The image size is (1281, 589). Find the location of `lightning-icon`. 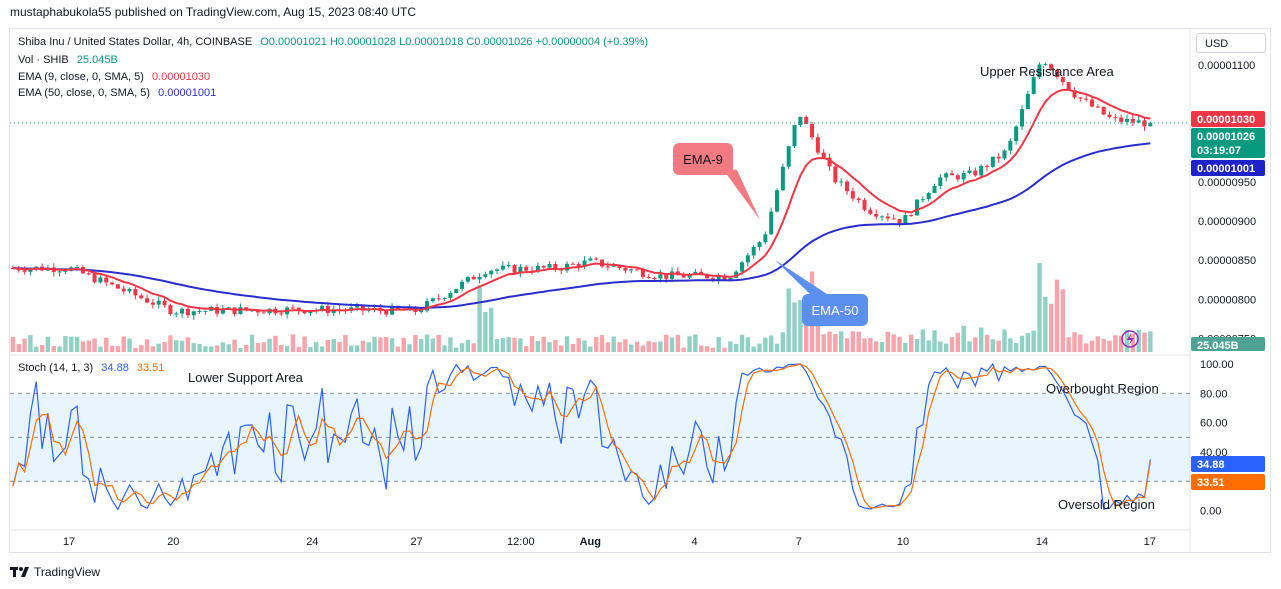

lightning-icon is located at coordinates (1130, 339).